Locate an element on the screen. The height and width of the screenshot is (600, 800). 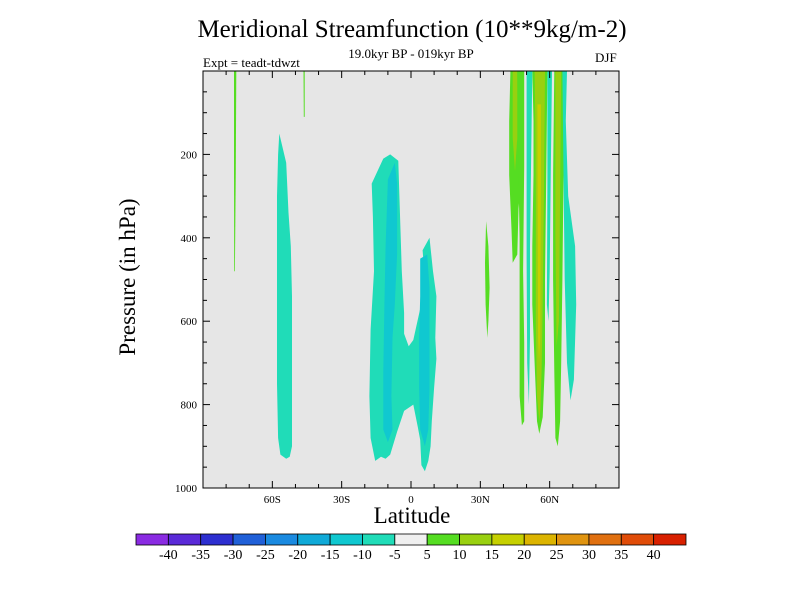
colorbar-label: 30 is located at coordinates (589, 555).